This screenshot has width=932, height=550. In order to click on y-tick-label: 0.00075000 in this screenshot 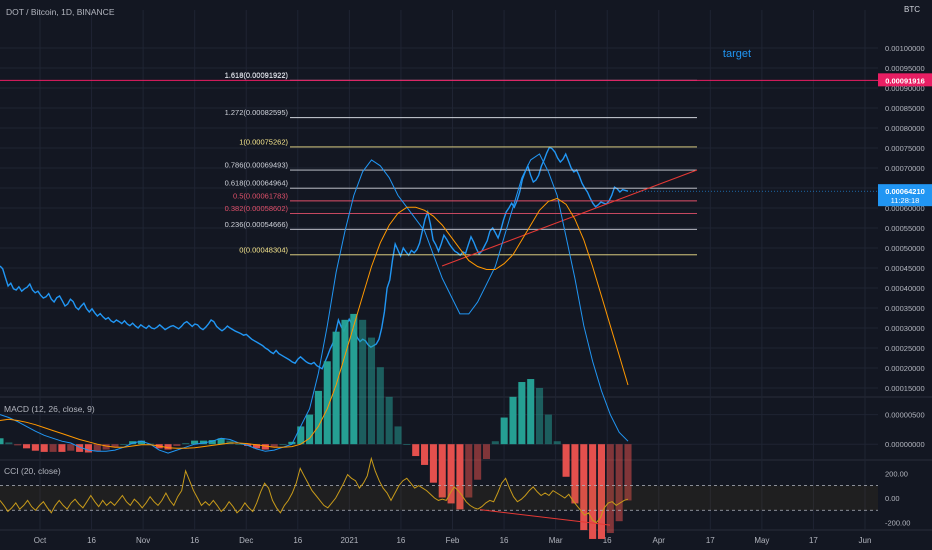, I will do `click(905, 148)`.